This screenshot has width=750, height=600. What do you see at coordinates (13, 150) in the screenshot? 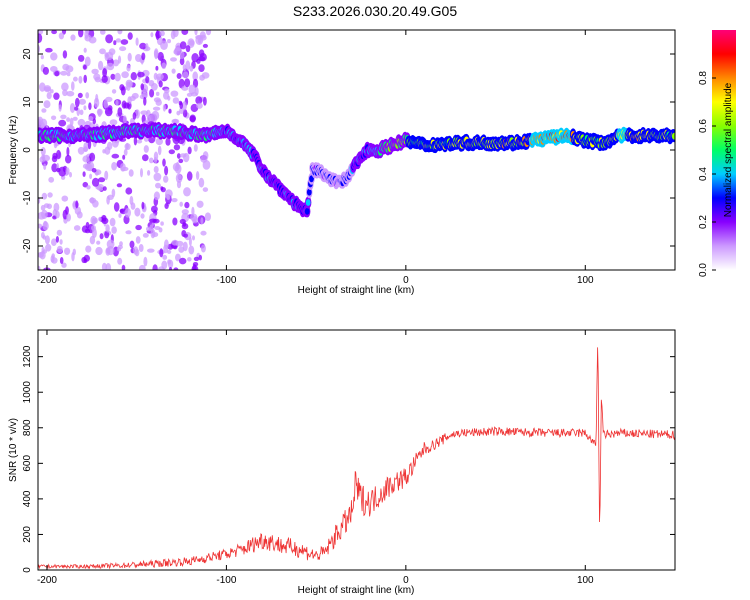
I see `spectrogram-ylabel: Frequency (Hz)` at bounding box center [13, 150].